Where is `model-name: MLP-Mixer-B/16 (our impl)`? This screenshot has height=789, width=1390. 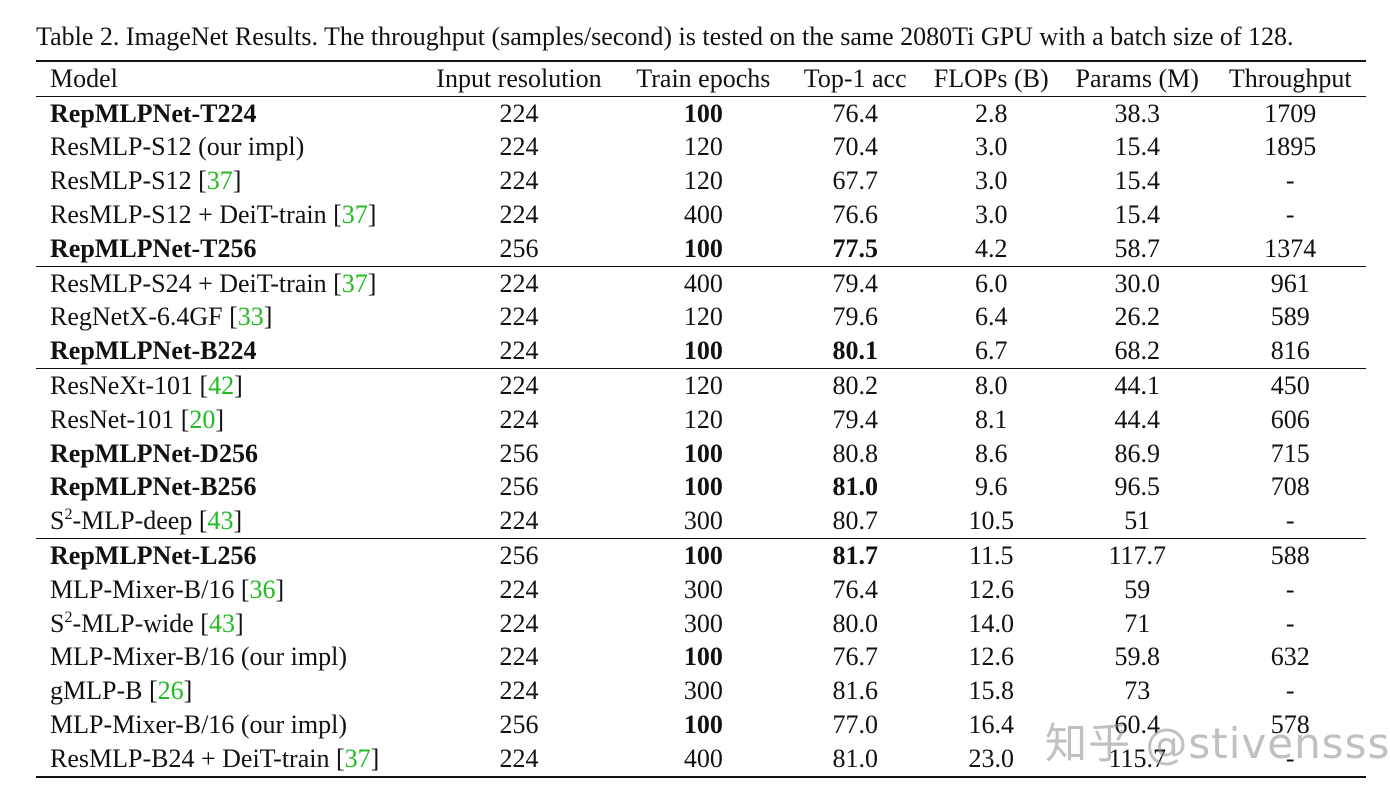
model-name: MLP-Mixer-B/16 (our impl) is located at coordinates (199, 657).